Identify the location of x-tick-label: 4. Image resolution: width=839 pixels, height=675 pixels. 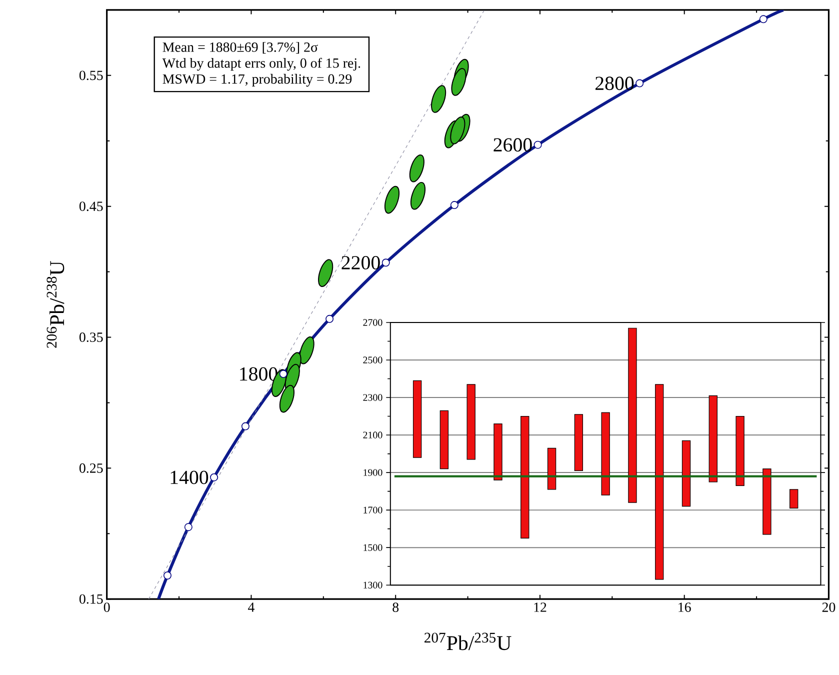
(251, 607).